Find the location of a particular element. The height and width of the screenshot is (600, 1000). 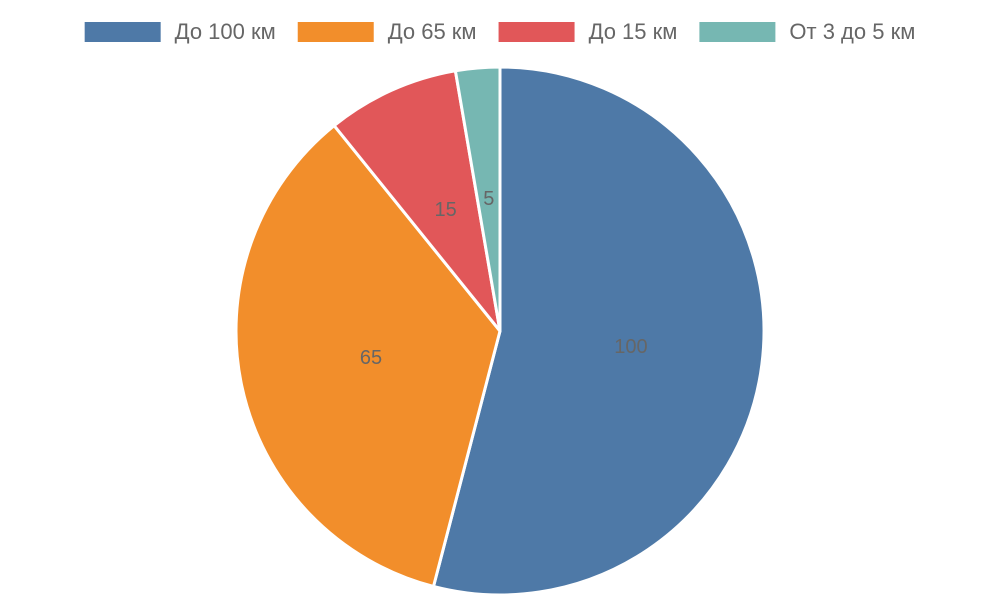

legend-label: До 100 км is located at coordinates (225, 31).